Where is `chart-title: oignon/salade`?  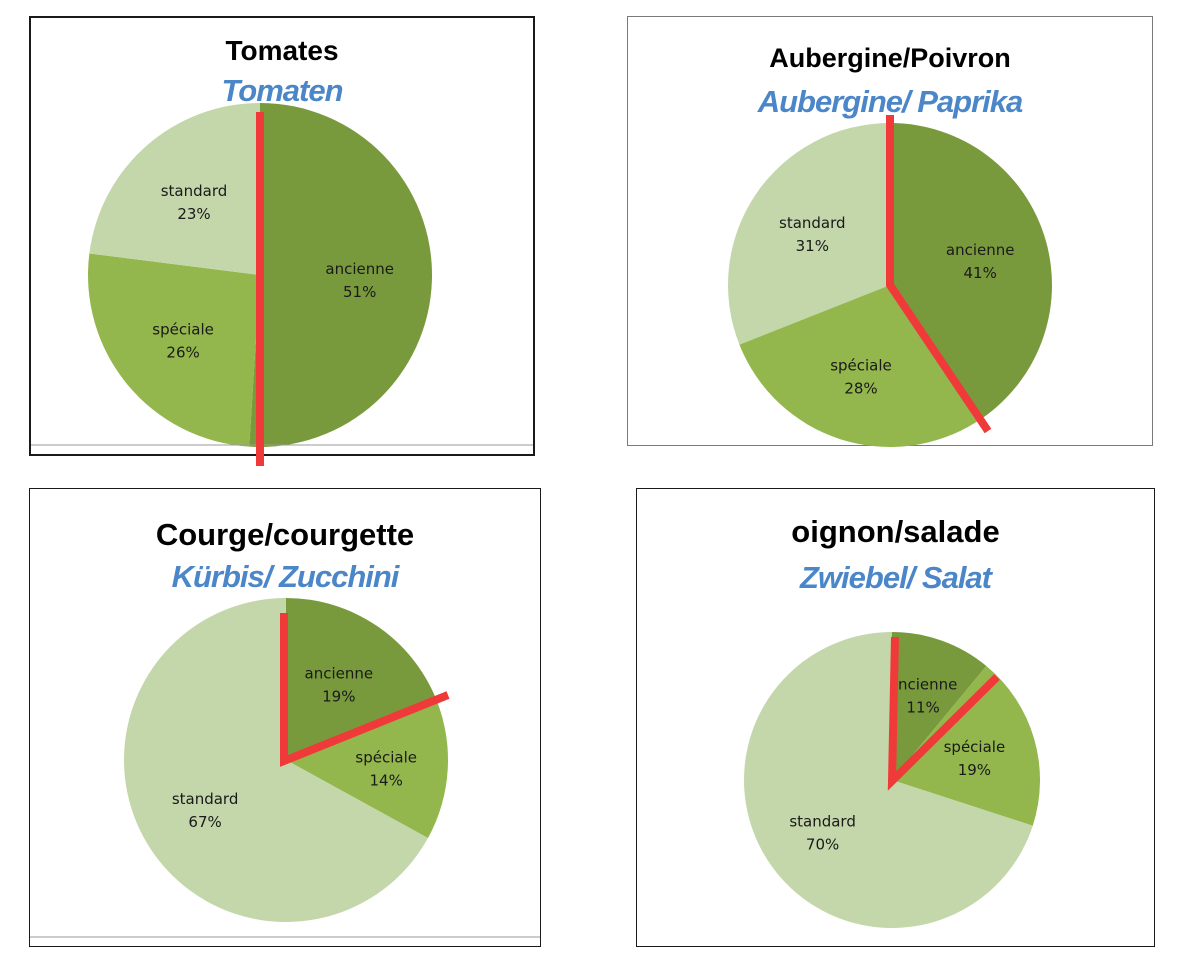 chart-title: oignon/salade is located at coordinates (895, 531).